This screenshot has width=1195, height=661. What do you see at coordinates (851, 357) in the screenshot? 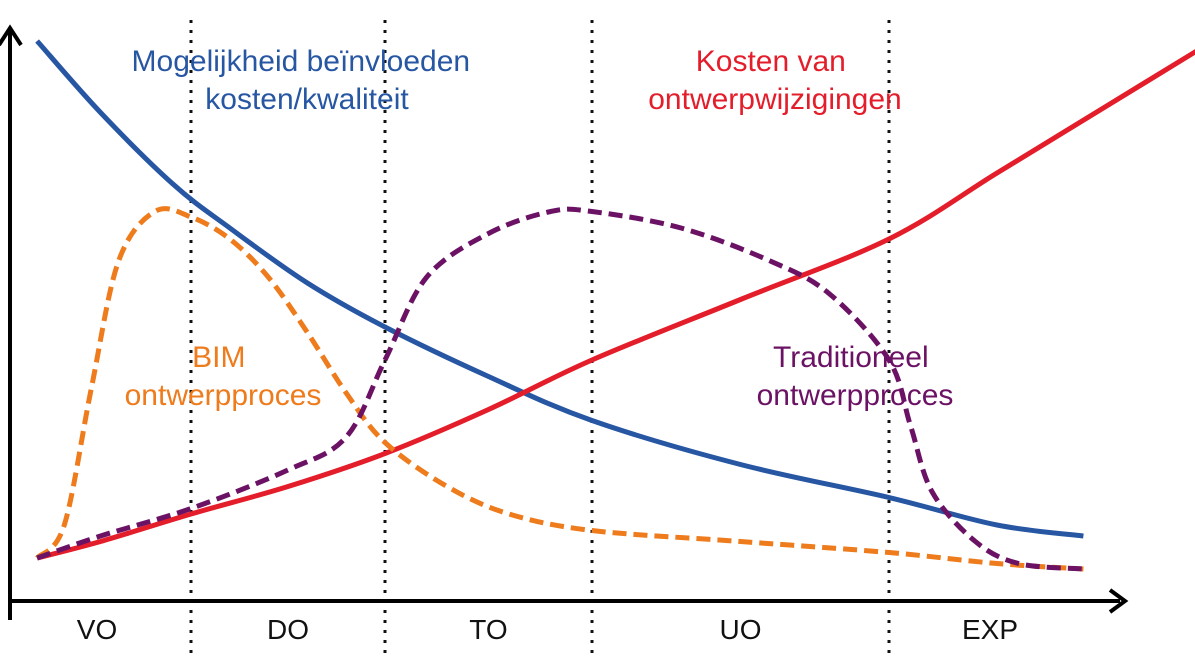
I see `label-purple-line1: Traditioneel` at bounding box center [851, 357].